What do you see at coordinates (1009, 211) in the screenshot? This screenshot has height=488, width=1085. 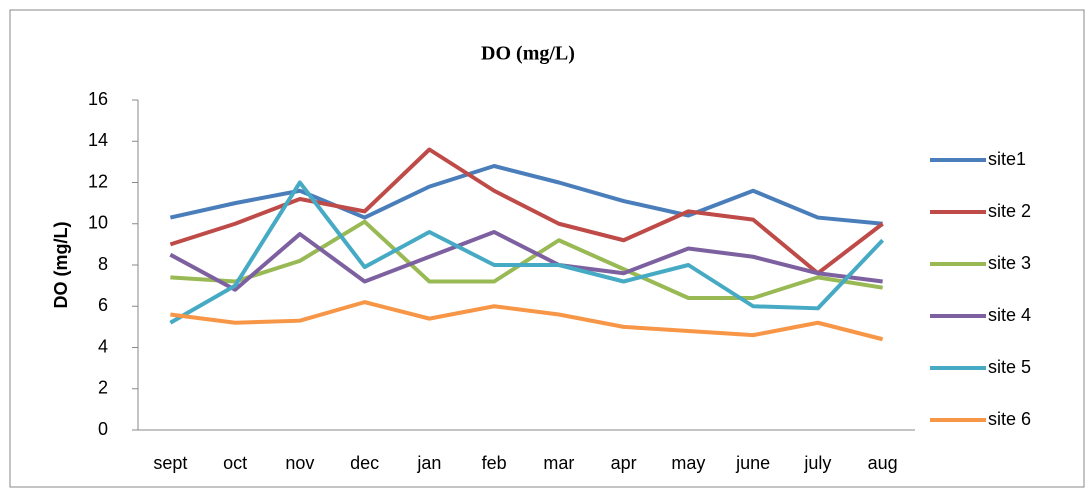 I see `legend-label: site 2` at bounding box center [1009, 211].